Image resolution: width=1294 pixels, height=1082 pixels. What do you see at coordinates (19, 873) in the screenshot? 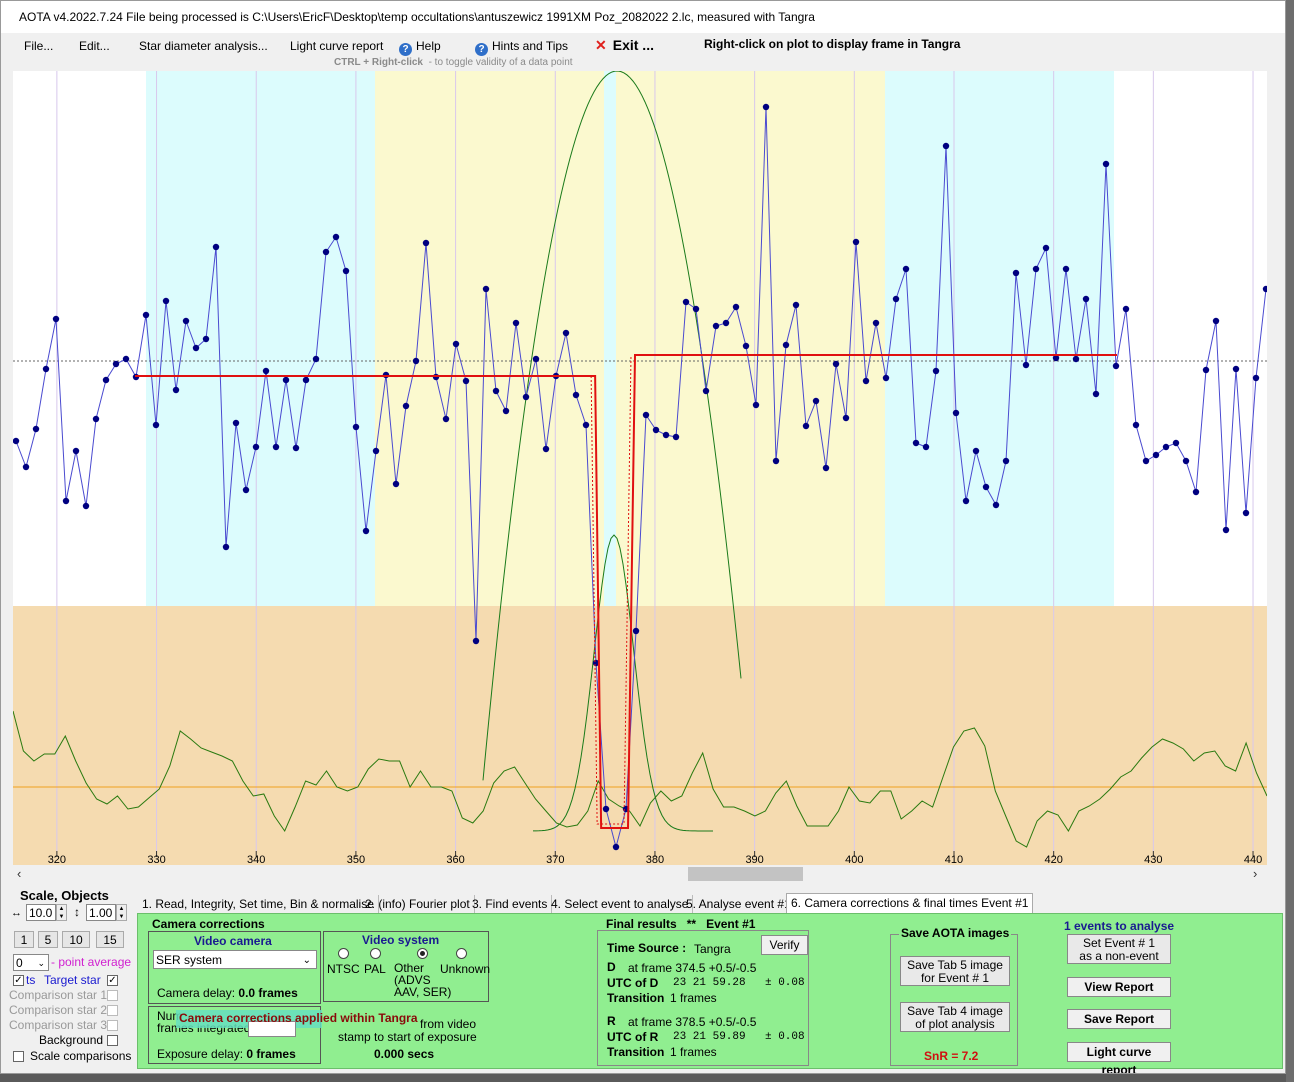
I see `scroll-left-icon: ‹` at bounding box center [19, 873].